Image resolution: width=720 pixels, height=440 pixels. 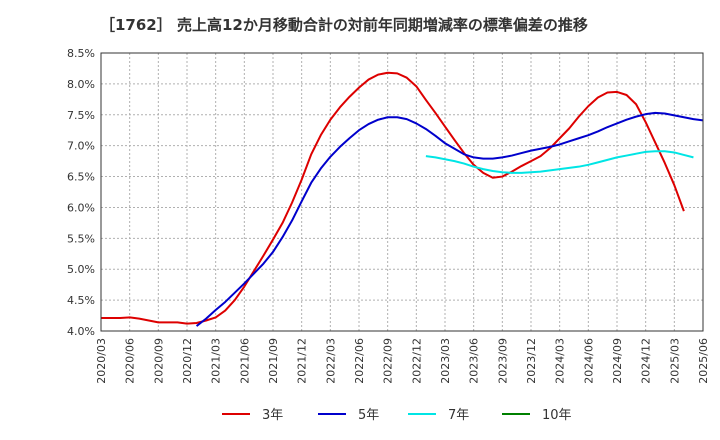 What do you see at coordinates (646, 361) in the screenshot?
I see `x-tick-label: 2024/12` at bounding box center [646, 361].